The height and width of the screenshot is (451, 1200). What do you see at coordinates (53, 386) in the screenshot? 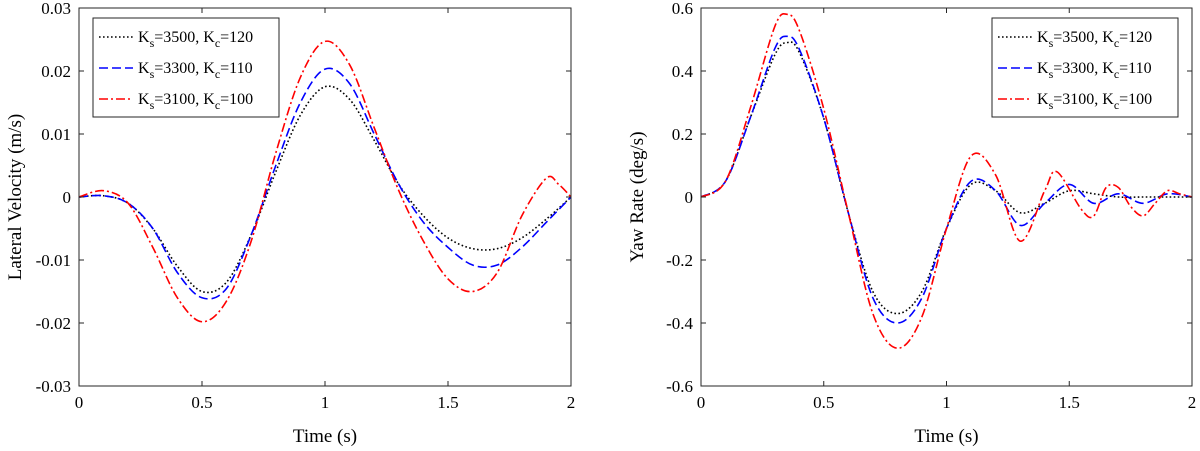
I see `y-tick-label: -0.03` at bounding box center [53, 386].